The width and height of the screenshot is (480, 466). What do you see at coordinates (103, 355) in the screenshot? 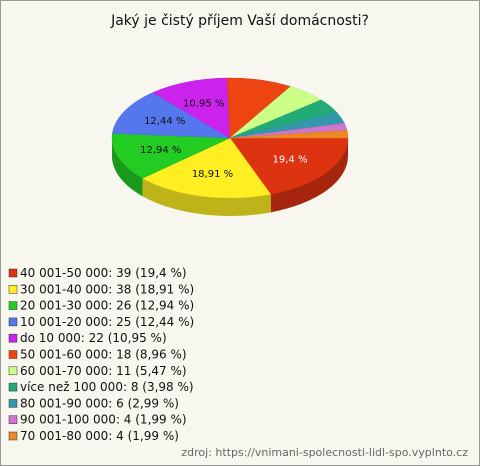
I see `legend-label: 50 001-60 000: 18 (8,96 %)` at bounding box center [103, 355].